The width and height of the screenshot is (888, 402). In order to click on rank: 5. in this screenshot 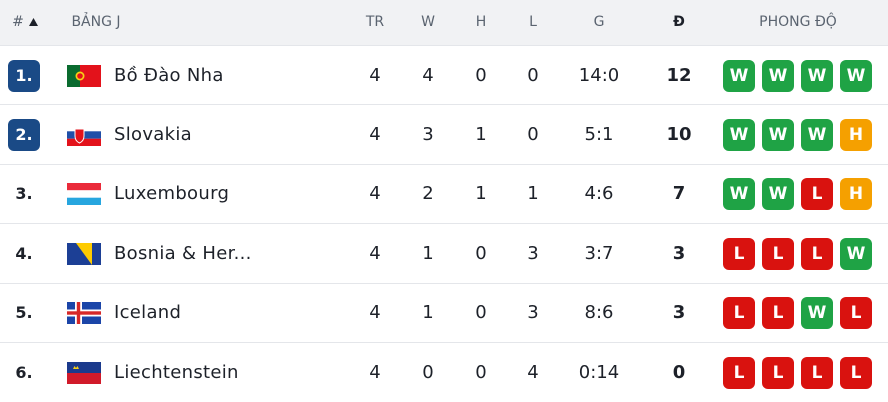, I will do `click(24, 313)`.